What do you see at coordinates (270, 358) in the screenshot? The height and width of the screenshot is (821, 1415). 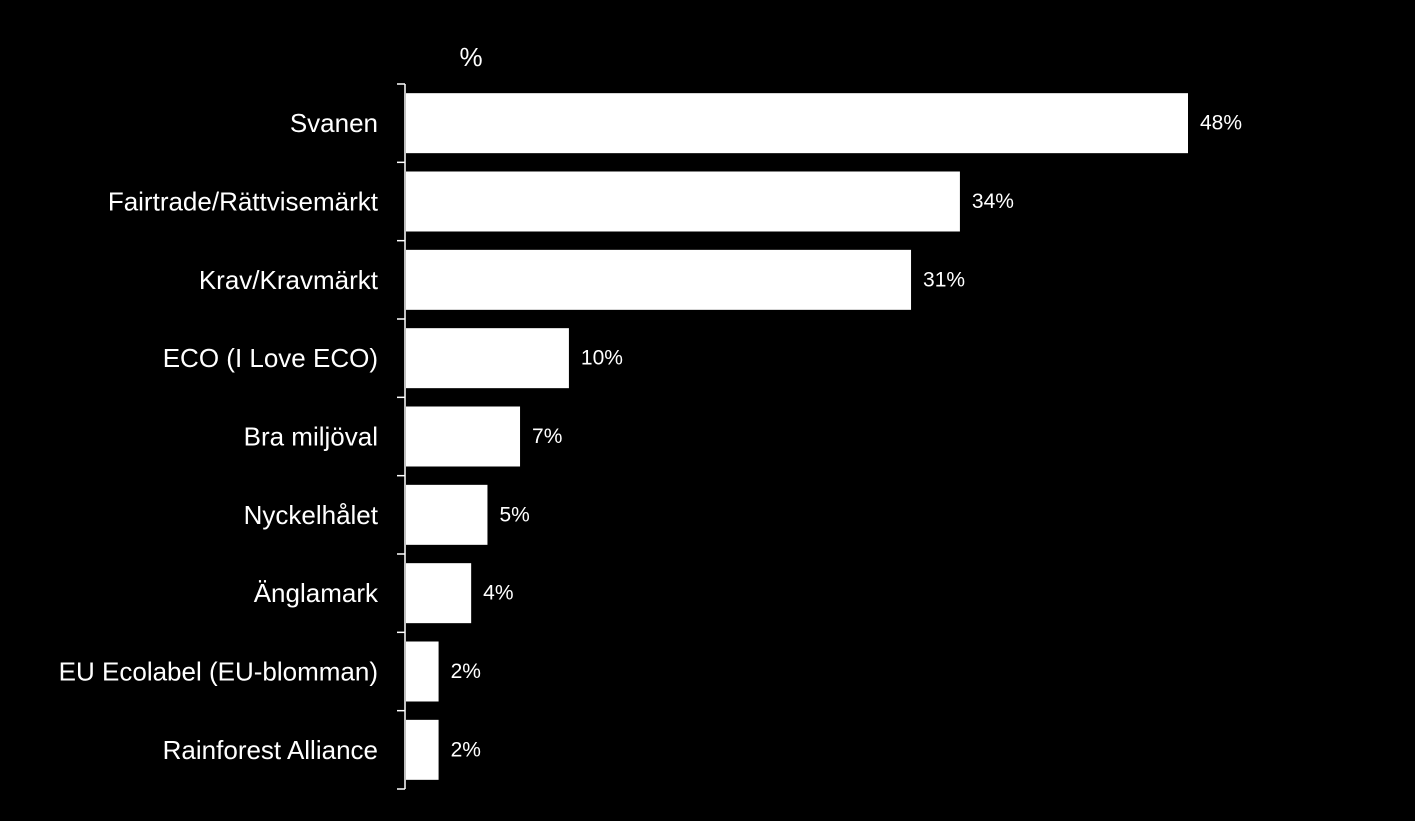 I see `category-label: ECO (I Love ECO)` at bounding box center [270, 358].